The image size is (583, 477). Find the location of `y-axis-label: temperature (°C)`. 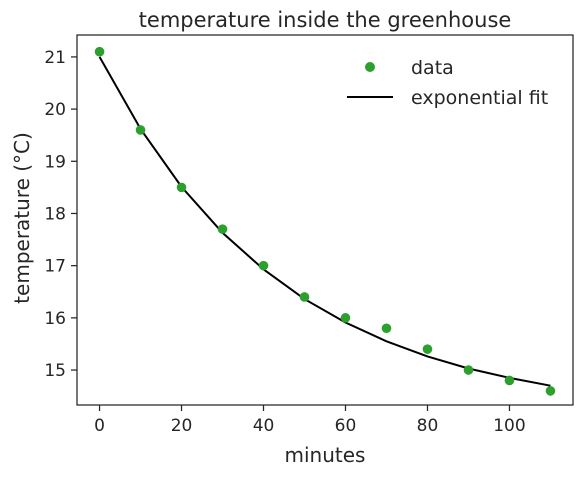

y-axis-label: temperature (°C) is located at coordinates (22, 218).